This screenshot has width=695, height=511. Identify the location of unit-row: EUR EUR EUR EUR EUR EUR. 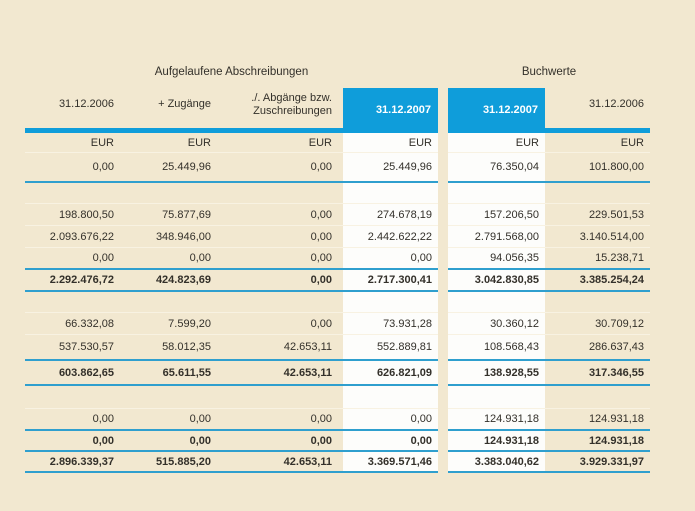
(337, 143).